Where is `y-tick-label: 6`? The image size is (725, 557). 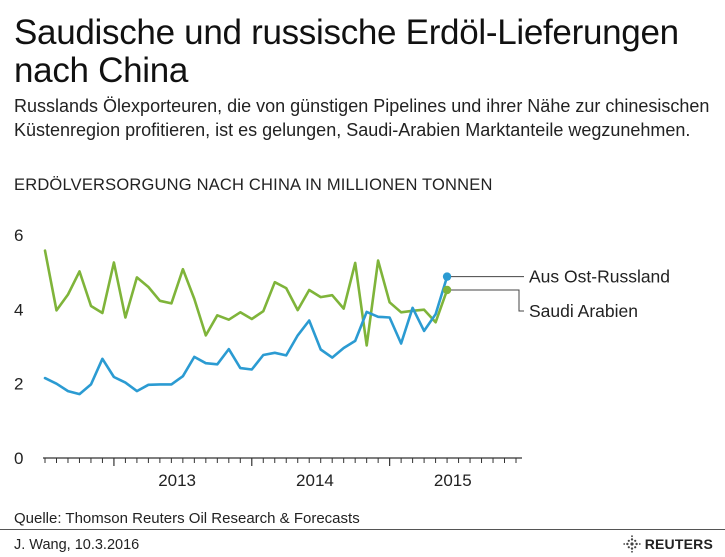 y-tick-label: 6 is located at coordinates (18, 235).